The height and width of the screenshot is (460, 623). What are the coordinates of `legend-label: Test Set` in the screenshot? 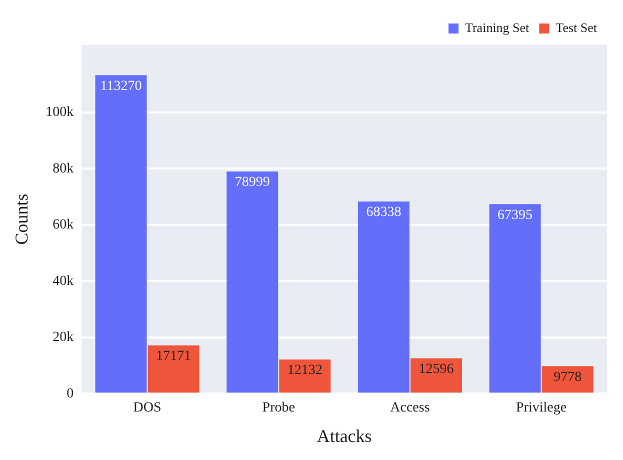 It's located at (577, 27).